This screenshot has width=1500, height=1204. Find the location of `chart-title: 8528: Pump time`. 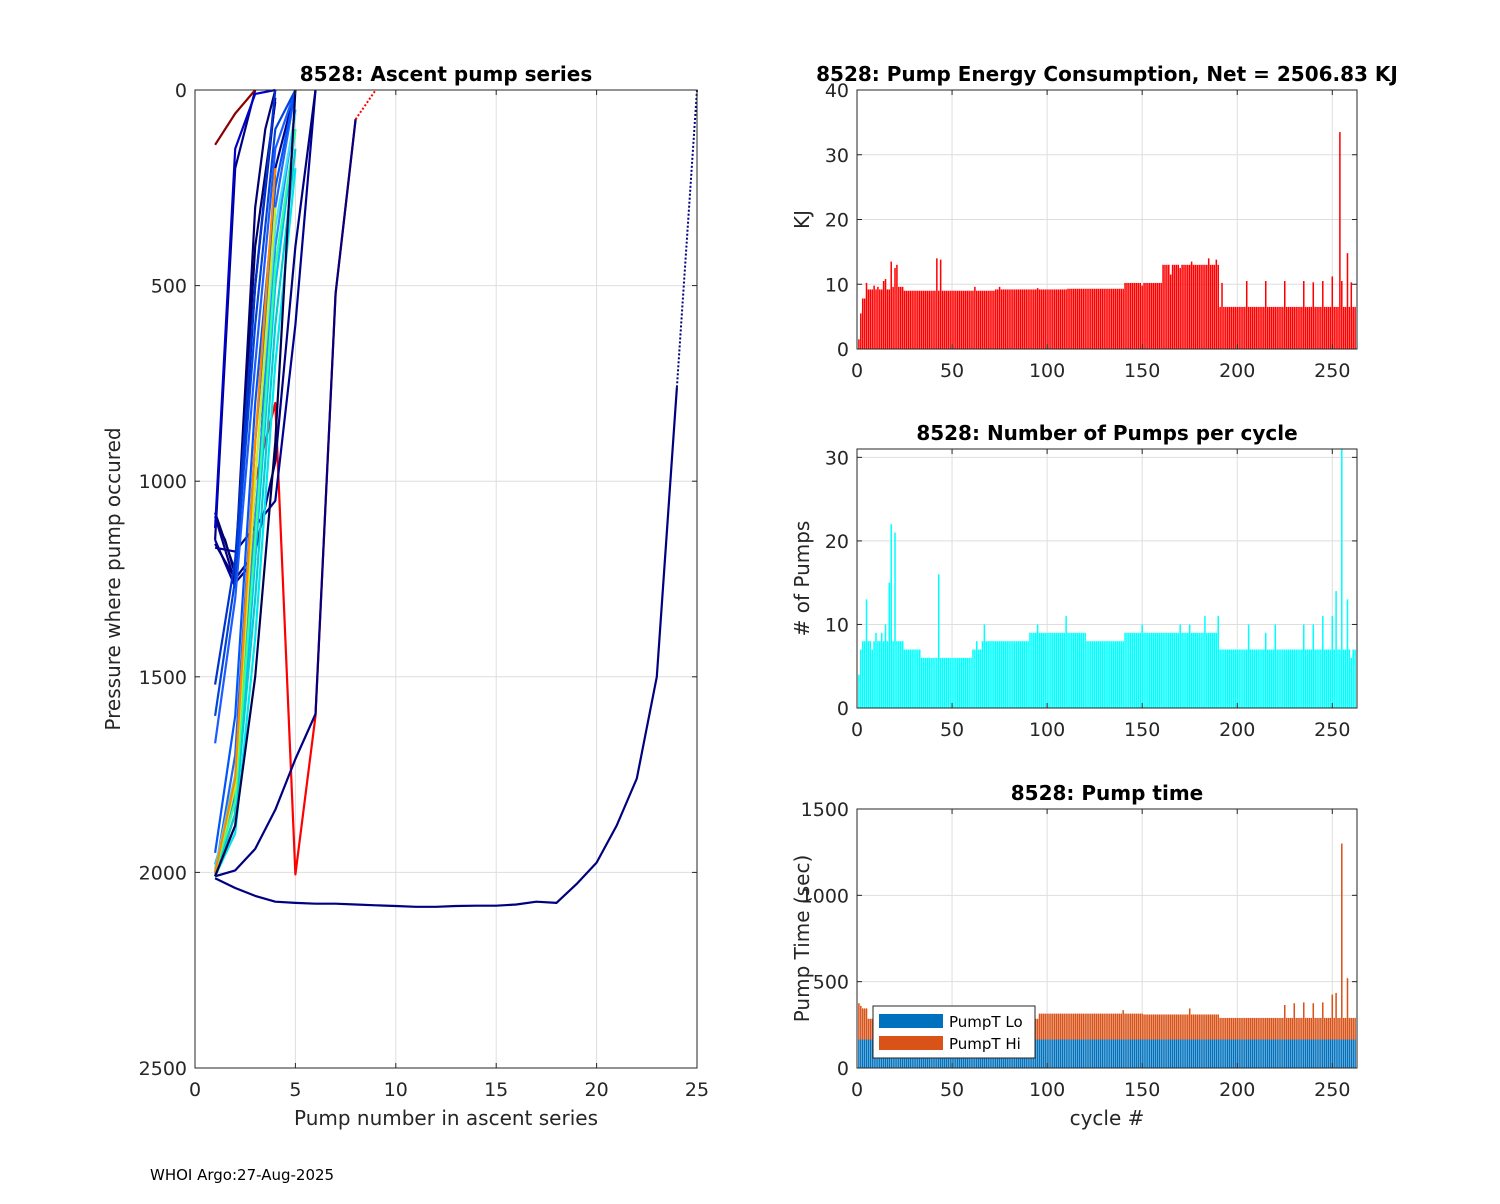

chart-title: 8528: Pump time is located at coordinates (1107, 793).